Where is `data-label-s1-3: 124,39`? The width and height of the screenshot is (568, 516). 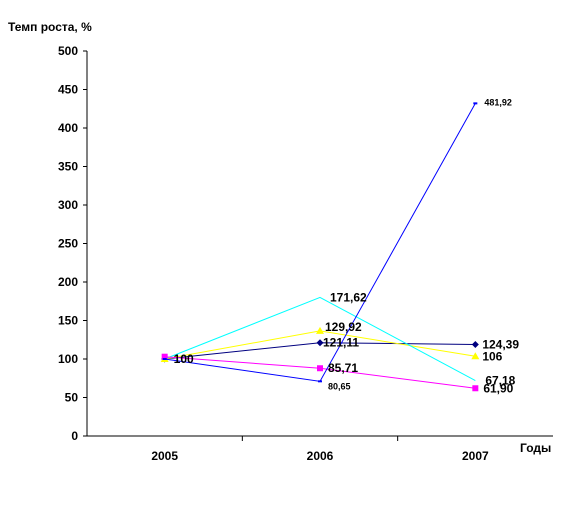
data-label-s1-3: 124,39 is located at coordinates (500, 344).